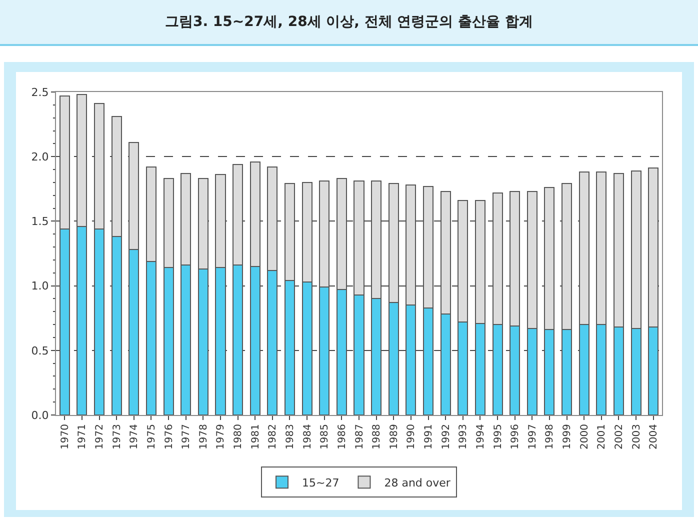  What do you see at coordinates (117, 437) in the screenshot?
I see `x-tick-label: 1973` at bounding box center [117, 437].